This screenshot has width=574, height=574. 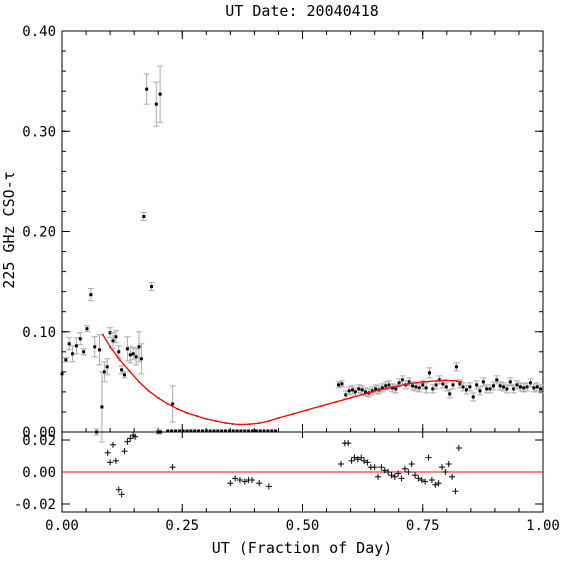 I want to click on y-tick-label: 0.20, so click(x=39, y=233).